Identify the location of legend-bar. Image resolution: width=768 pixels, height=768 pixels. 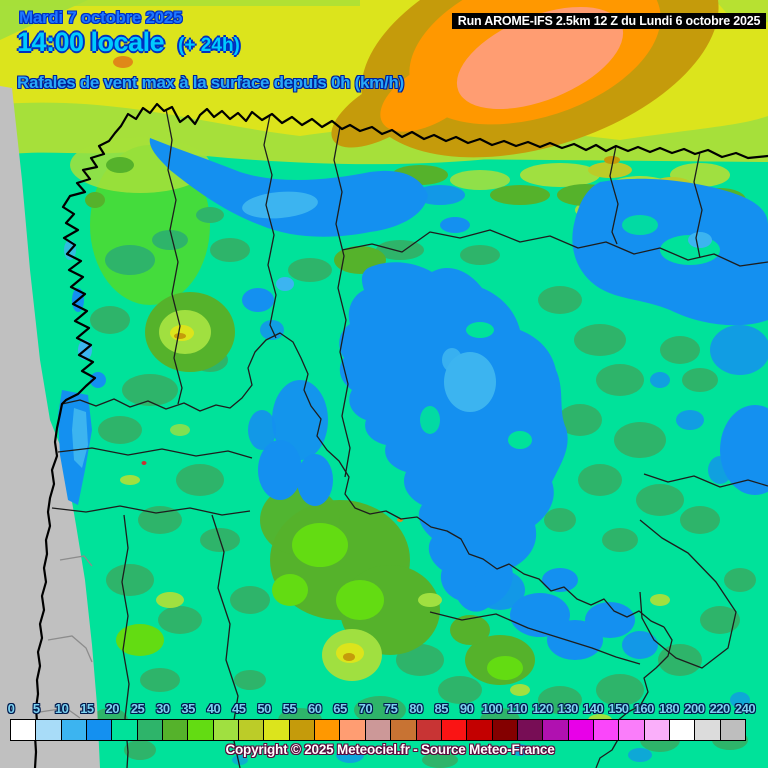
(378, 730).